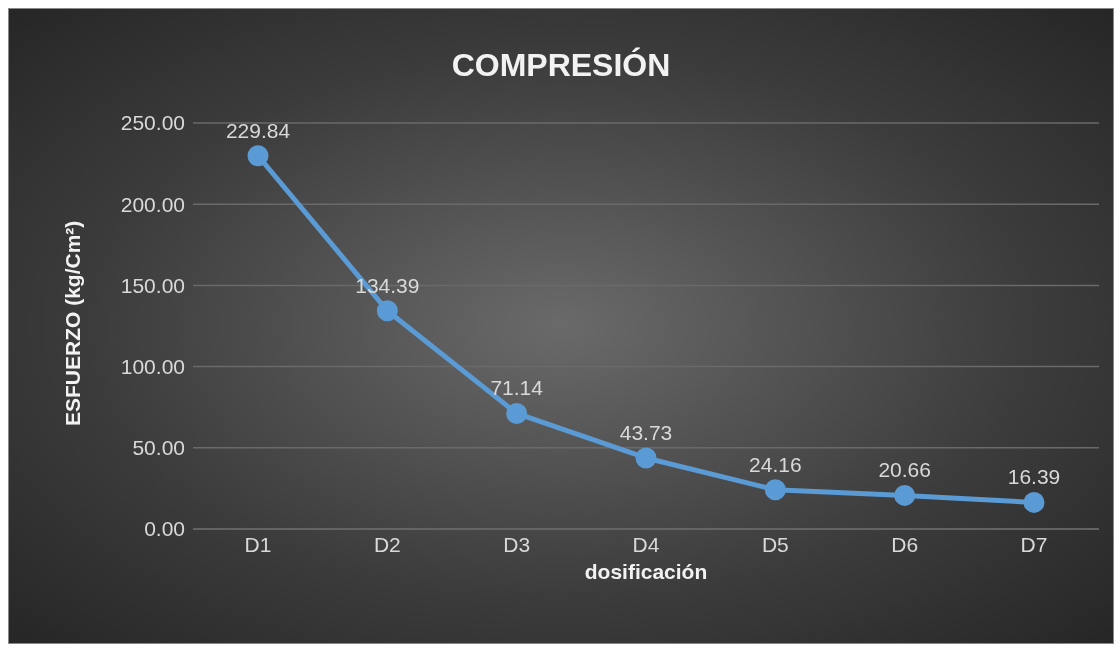 Image resolution: width=1120 pixels, height=650 pixels. What do you see at coordinates (517, 544) in the screenshot?
I see `x-tick-label: D3` at bounding box center [517, 544].